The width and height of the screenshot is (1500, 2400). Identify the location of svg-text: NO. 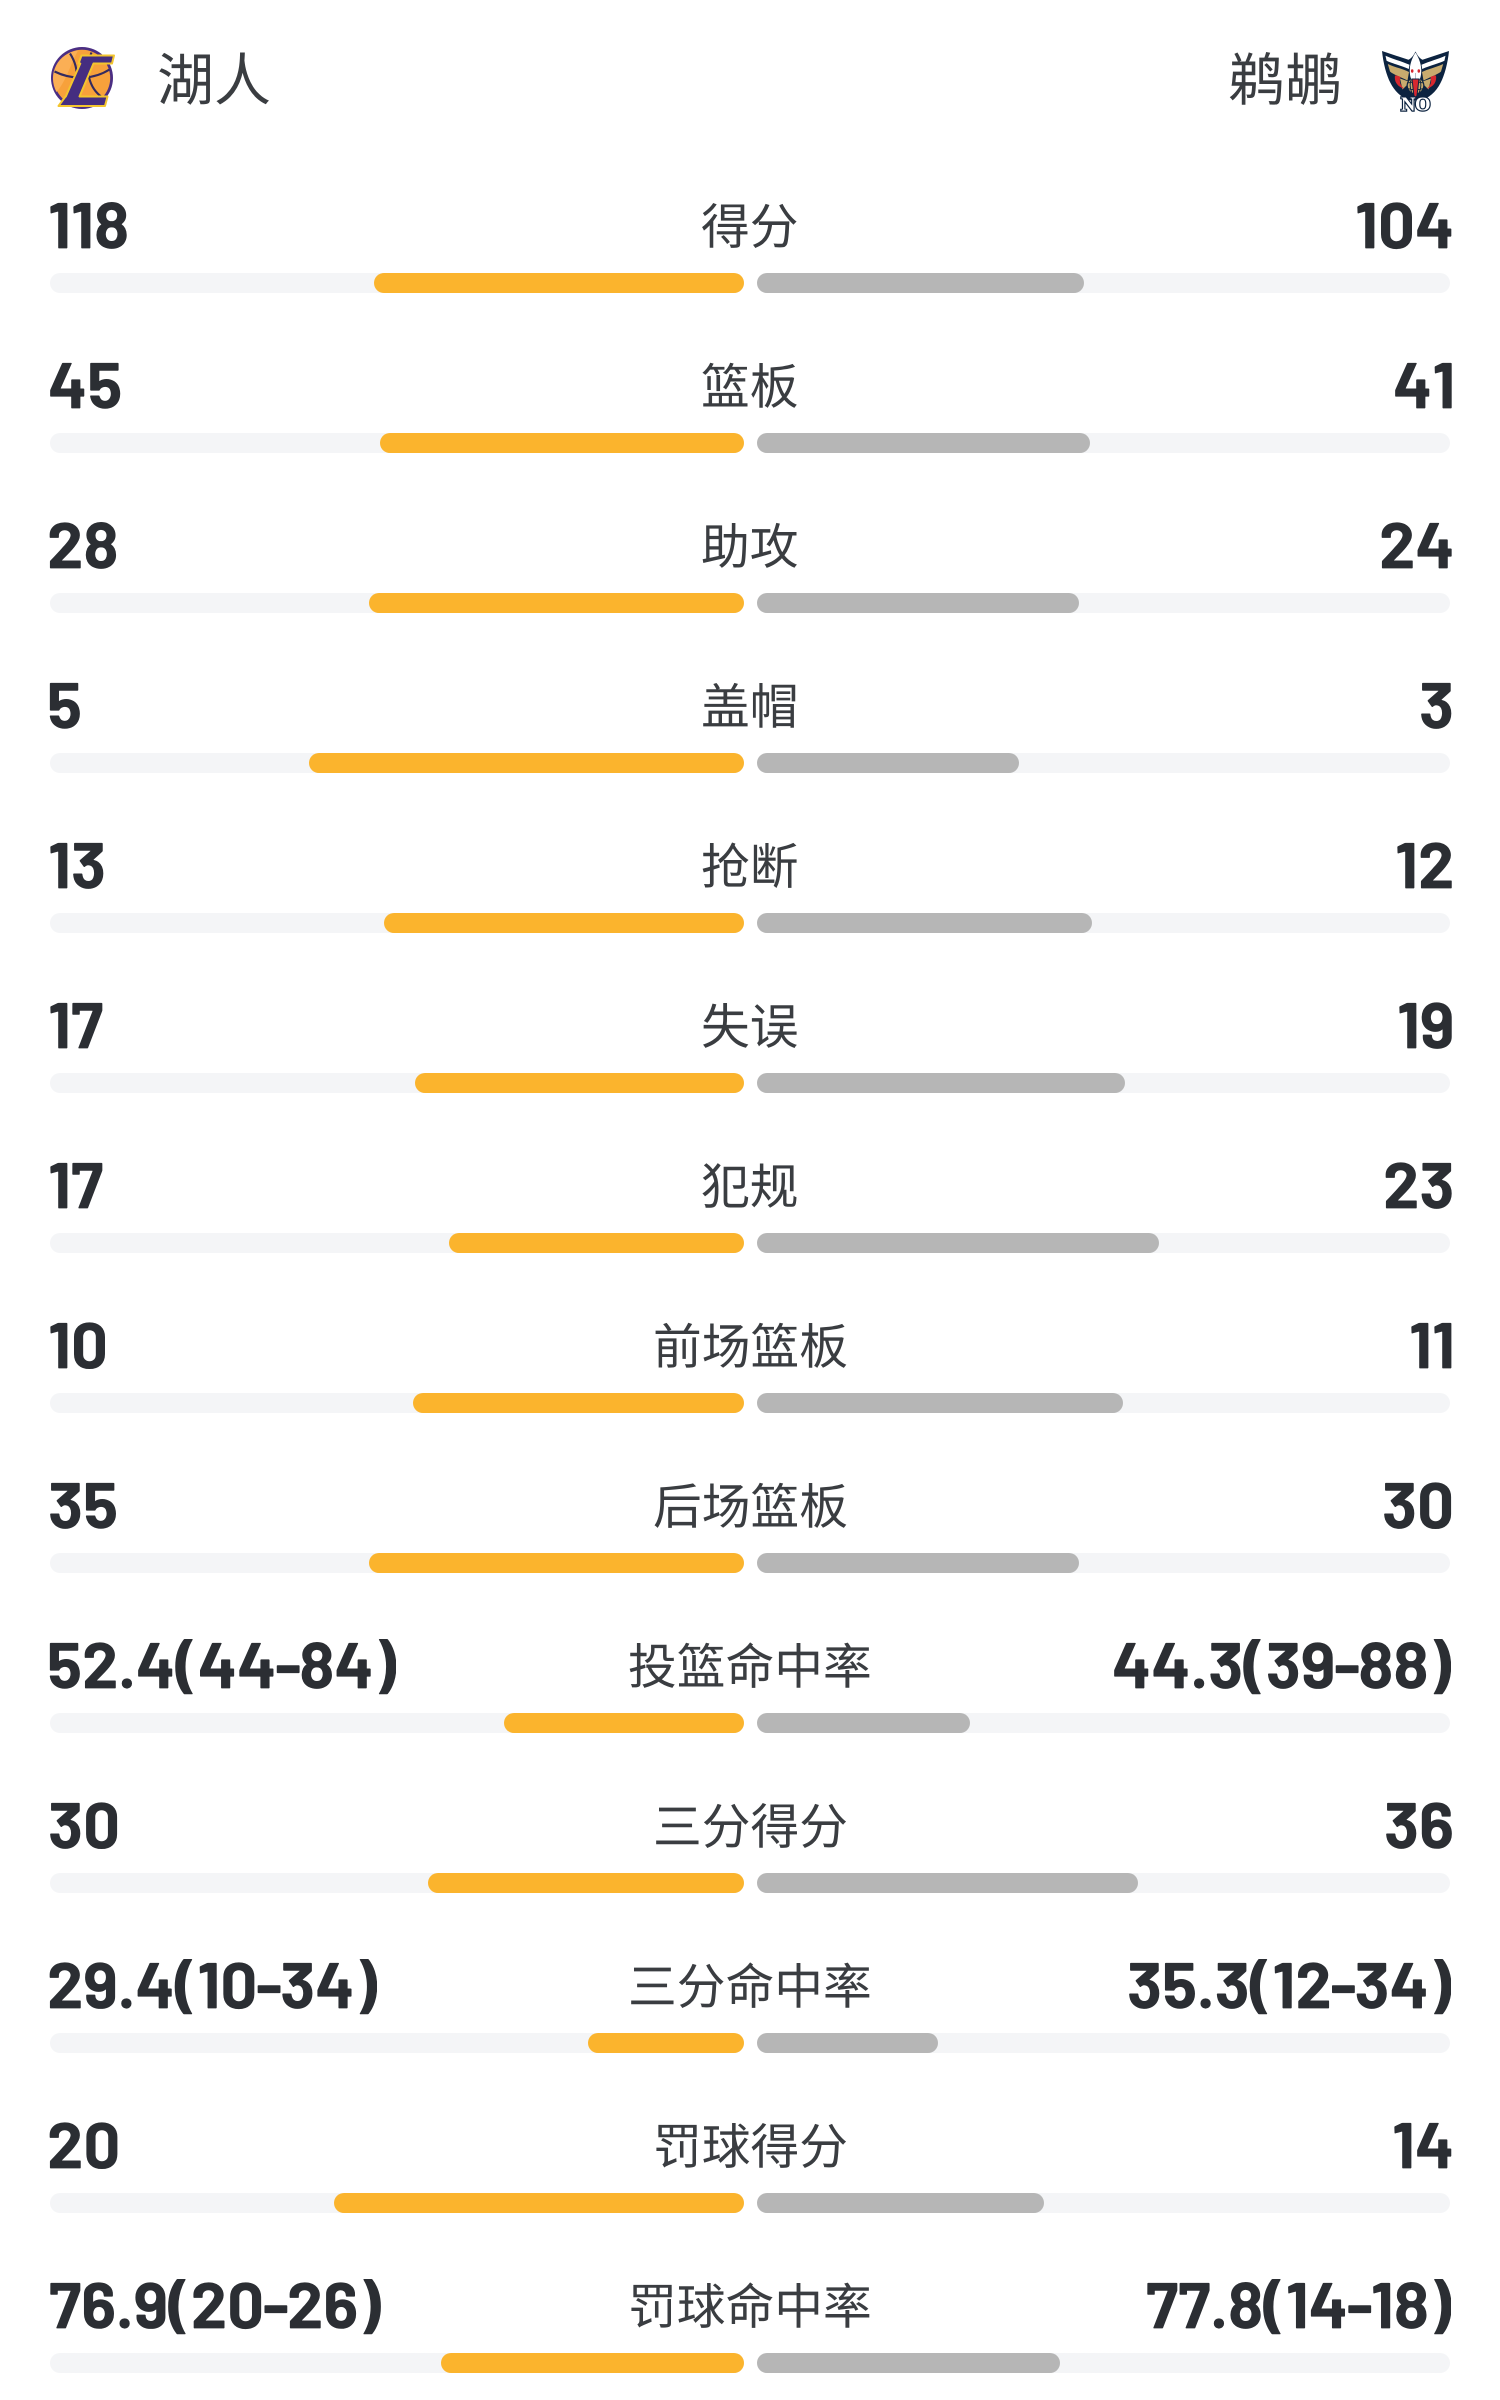
(1415, 104).